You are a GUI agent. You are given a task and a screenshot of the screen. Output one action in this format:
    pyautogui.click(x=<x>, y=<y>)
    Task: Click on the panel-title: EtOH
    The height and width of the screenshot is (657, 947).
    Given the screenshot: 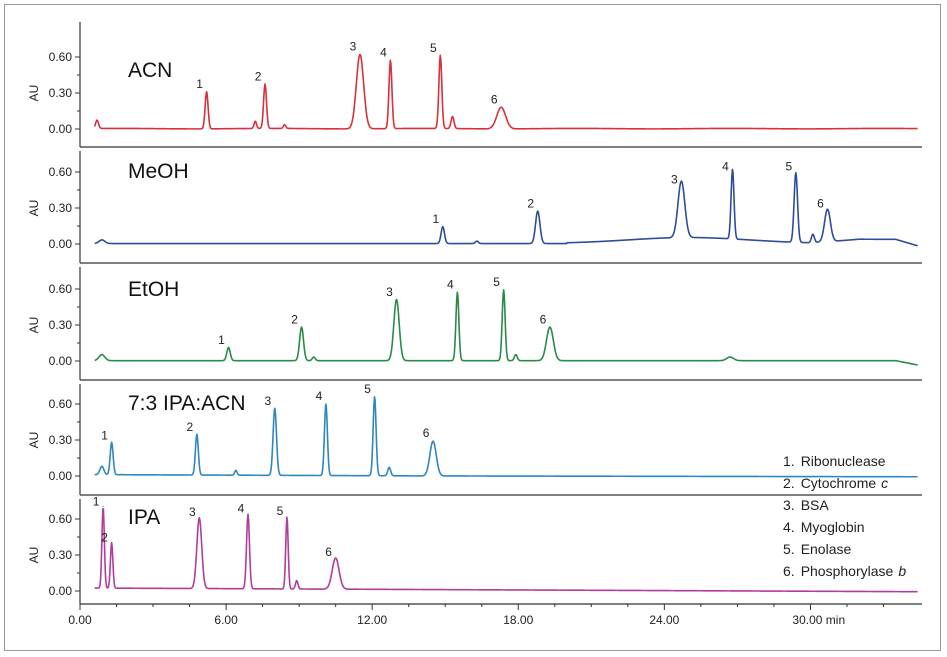 What is the action you would take?
    pyautogui.click(x=153, y=289)
    